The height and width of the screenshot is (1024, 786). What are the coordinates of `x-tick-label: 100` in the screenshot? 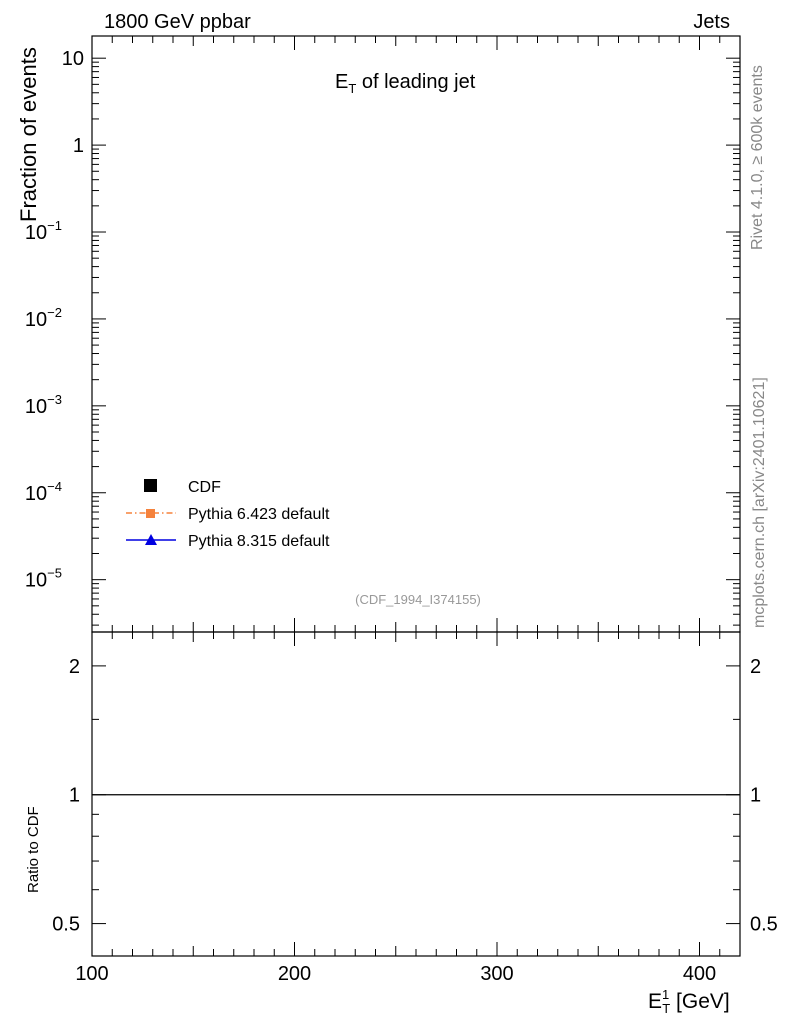 It's located at (91, 974).